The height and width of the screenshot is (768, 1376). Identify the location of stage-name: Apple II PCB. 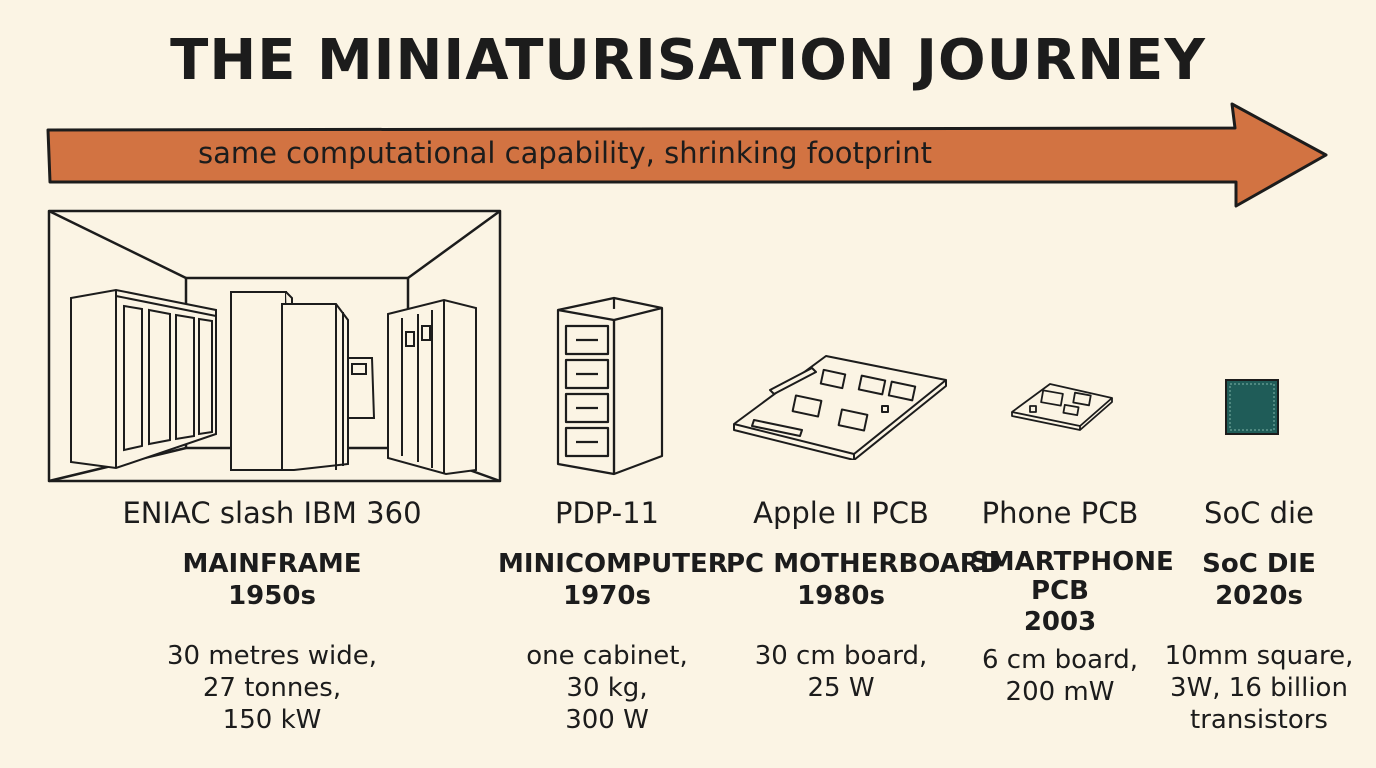
(841, 513).